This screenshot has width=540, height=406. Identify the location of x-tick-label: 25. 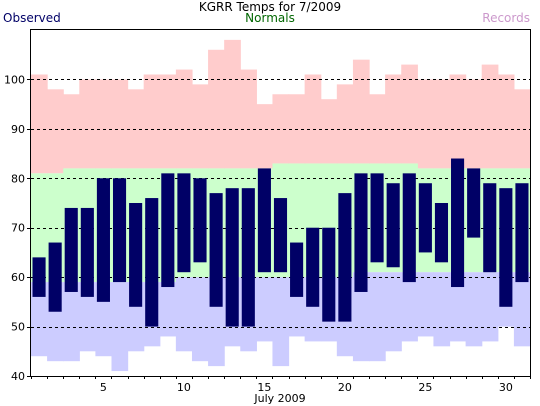
(425, 387).